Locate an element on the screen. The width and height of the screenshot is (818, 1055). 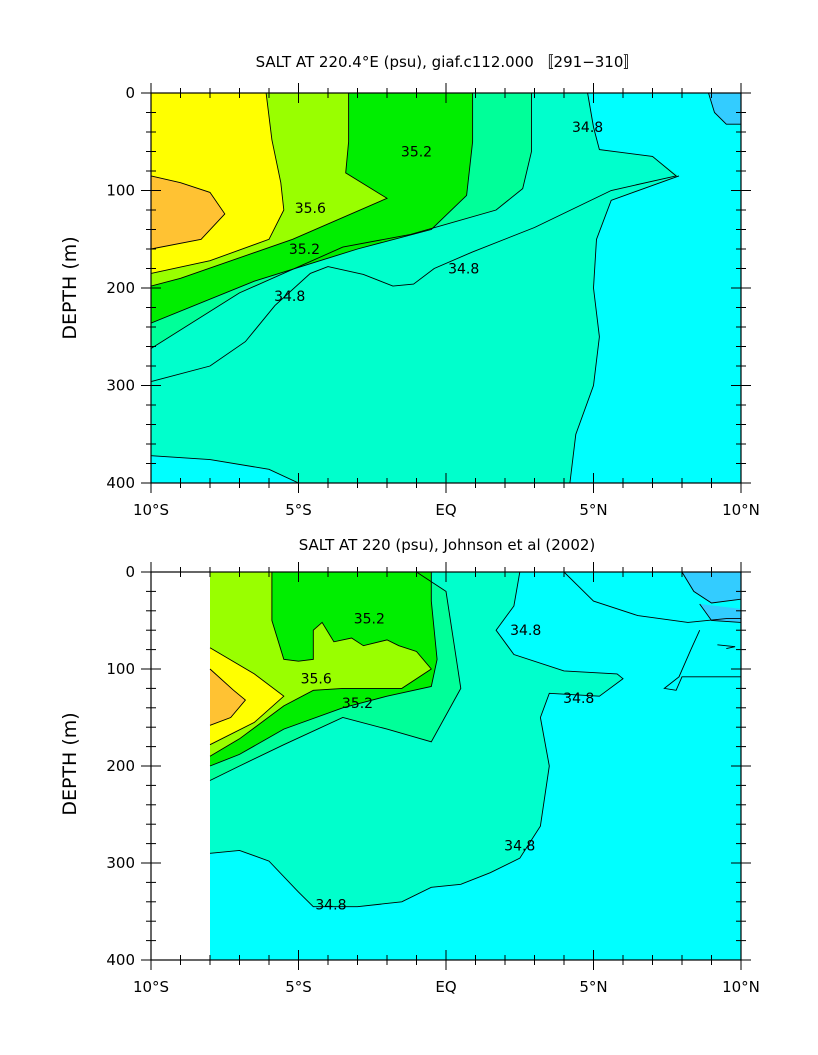
lower-x-tick-label-4: 10°N is located at coordinates (741, 987).